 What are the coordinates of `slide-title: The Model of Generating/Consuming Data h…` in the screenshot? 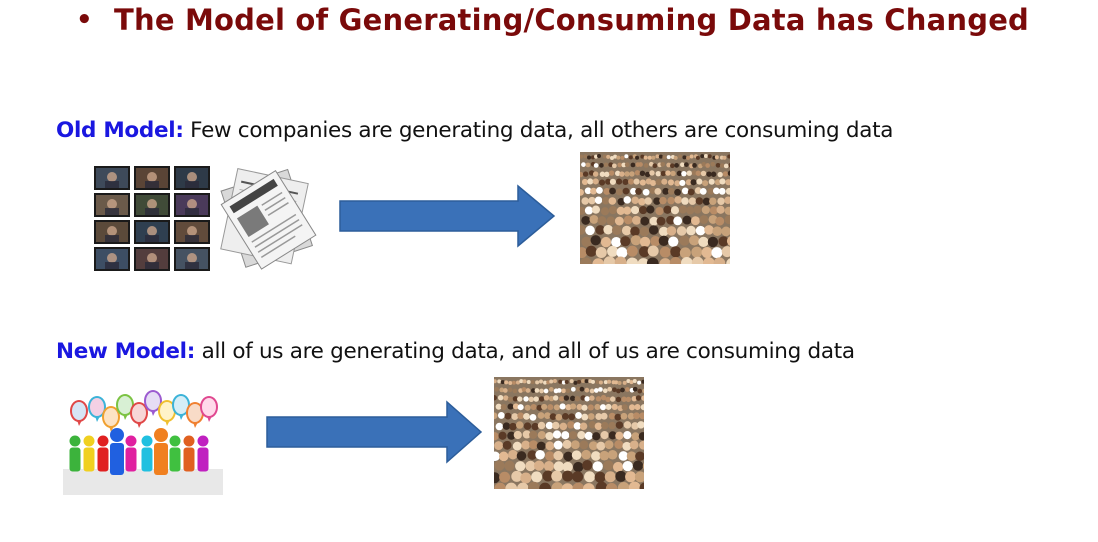 It's located at (572, 20).